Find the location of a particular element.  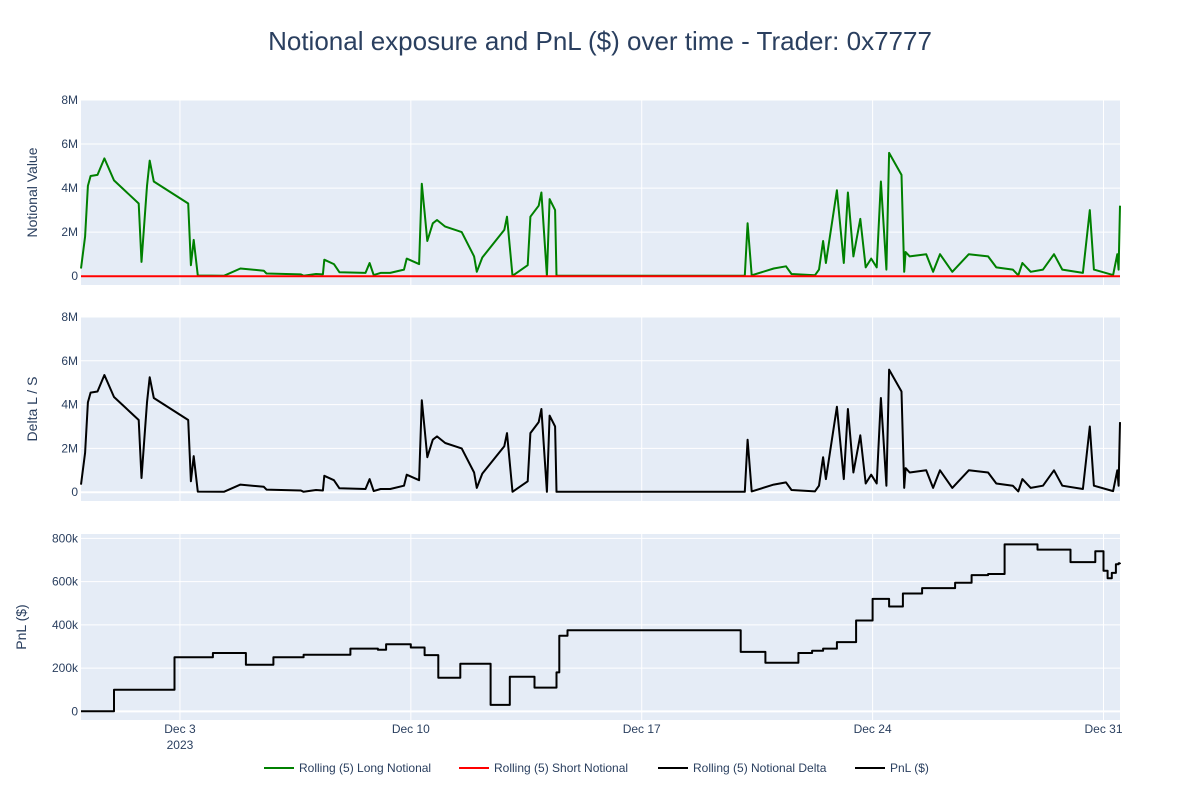

x-tick-label: Dec 10 is located at coordinates (411, 729).